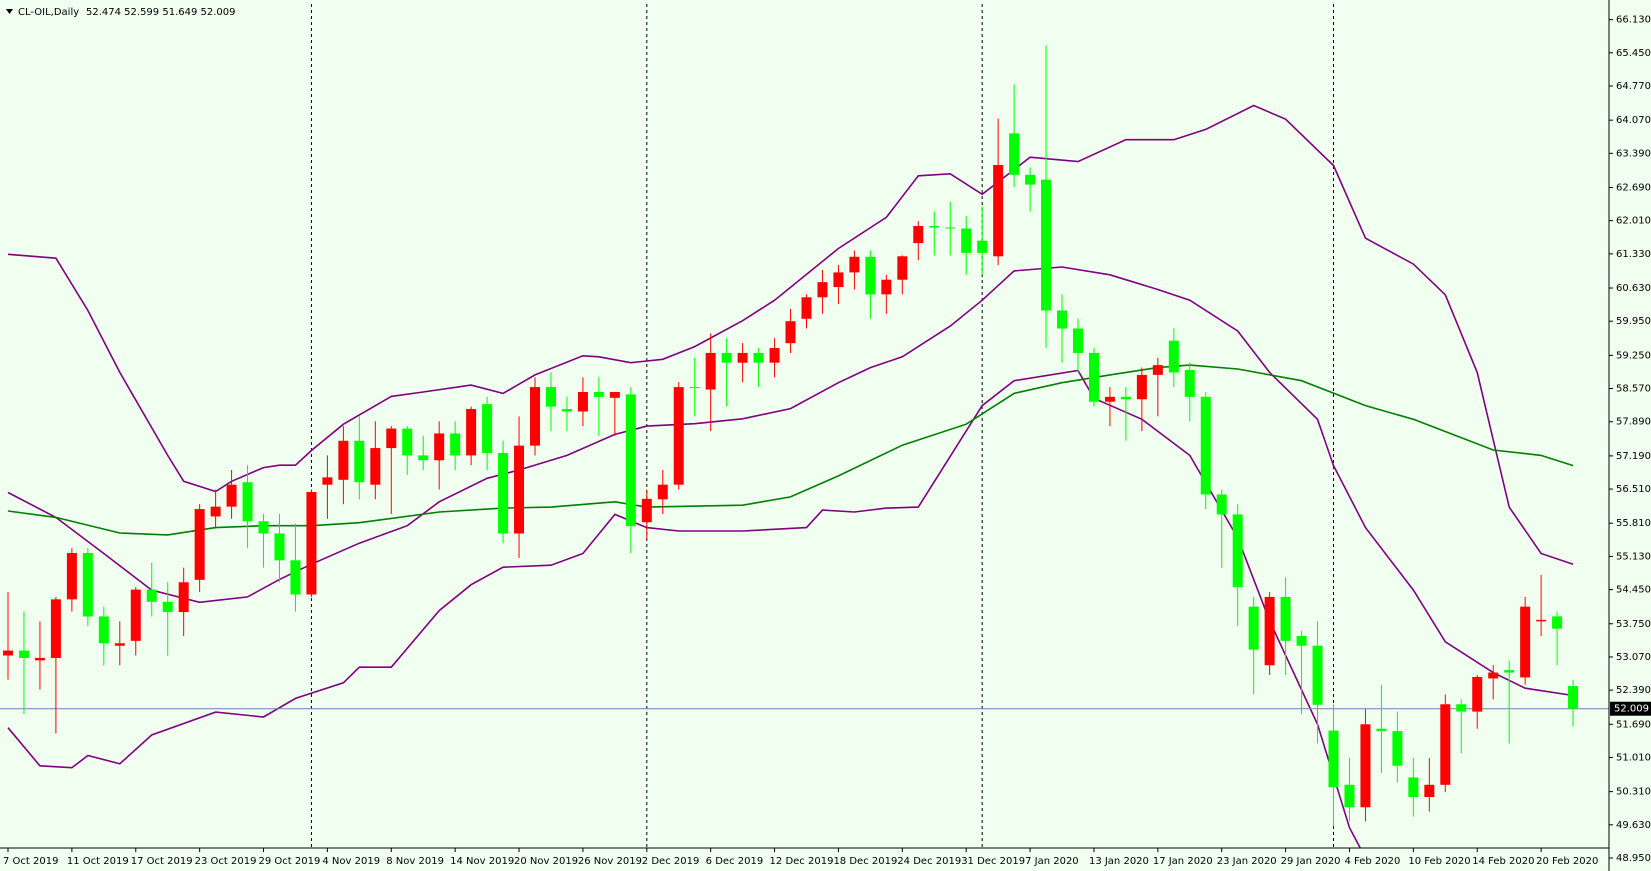  Describe the element at coordinates (1633, 53) in the screenshot. I see `y-tick-label: 65.450` at that location.